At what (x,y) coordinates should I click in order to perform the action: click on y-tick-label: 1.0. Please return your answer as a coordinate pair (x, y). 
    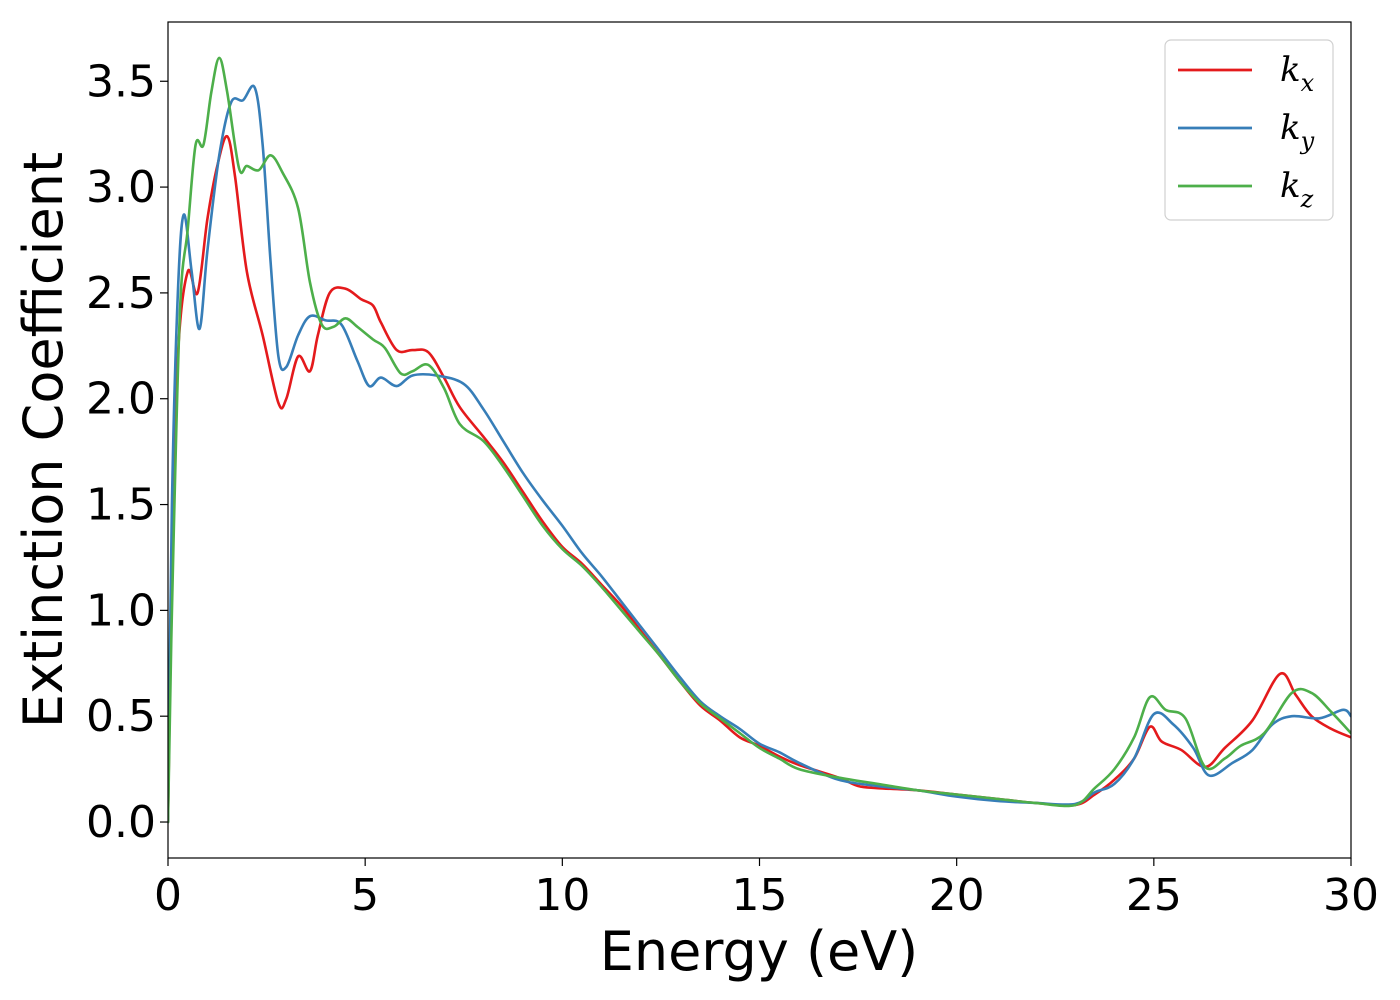
    Looking at the image, I should click on (121, 610).